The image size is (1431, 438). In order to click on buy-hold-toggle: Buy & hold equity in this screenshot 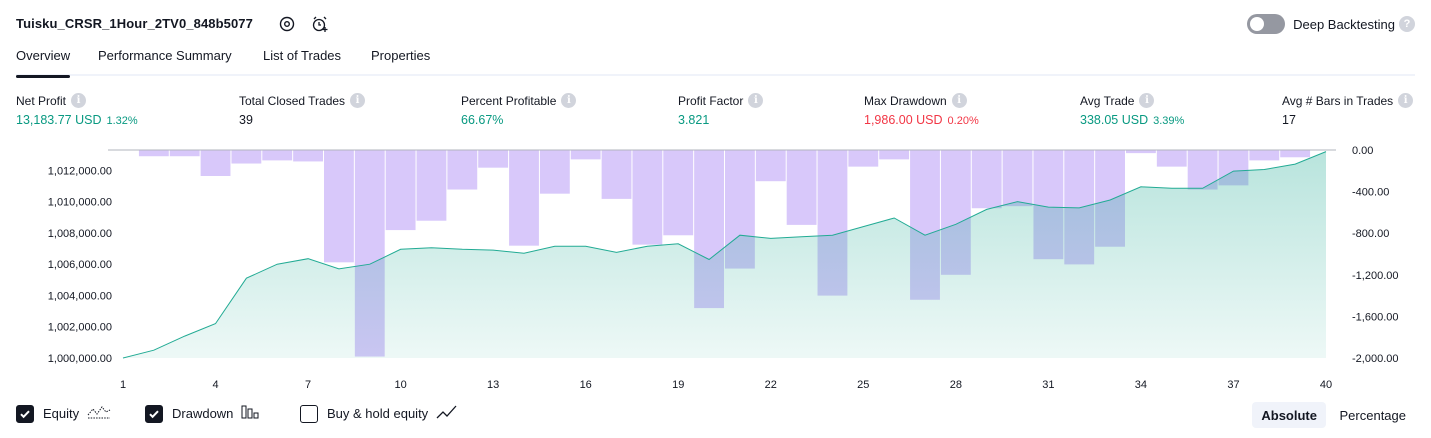, I will do `click(380, 413)`.